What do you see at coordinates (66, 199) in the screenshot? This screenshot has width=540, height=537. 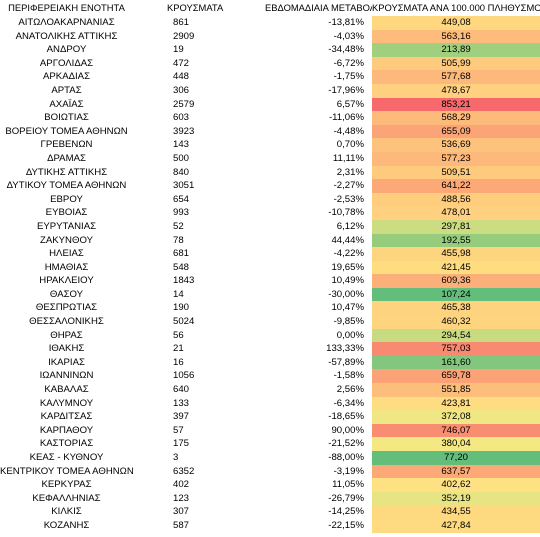 I see `cell-region: ΕΒΡΟΥ` at bounding box center [66, 199].